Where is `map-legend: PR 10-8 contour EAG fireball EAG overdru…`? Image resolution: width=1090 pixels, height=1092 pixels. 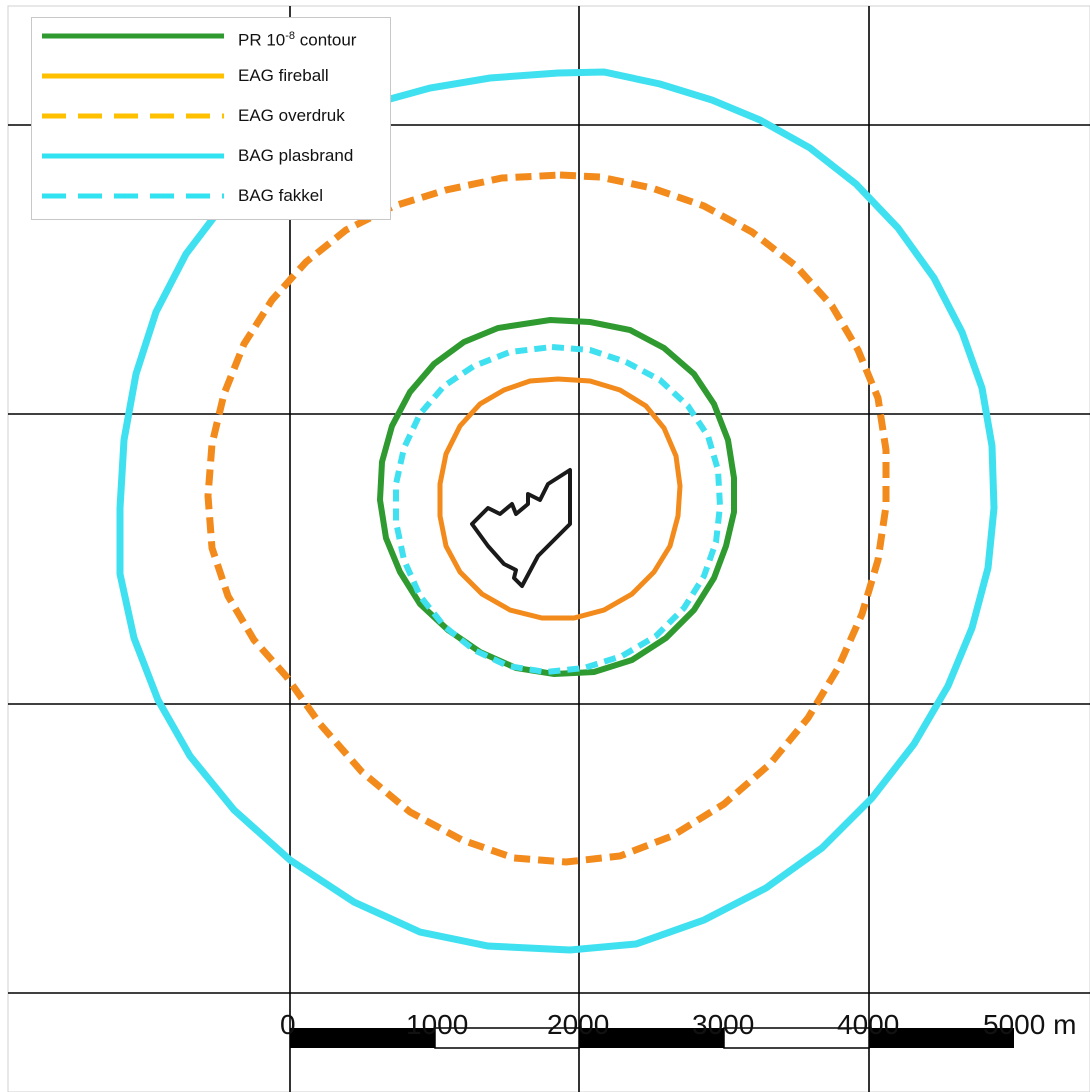 map-legend: PR 10-8 contour EAG fireball EAG overdru… is located at coordinates (211, 118).